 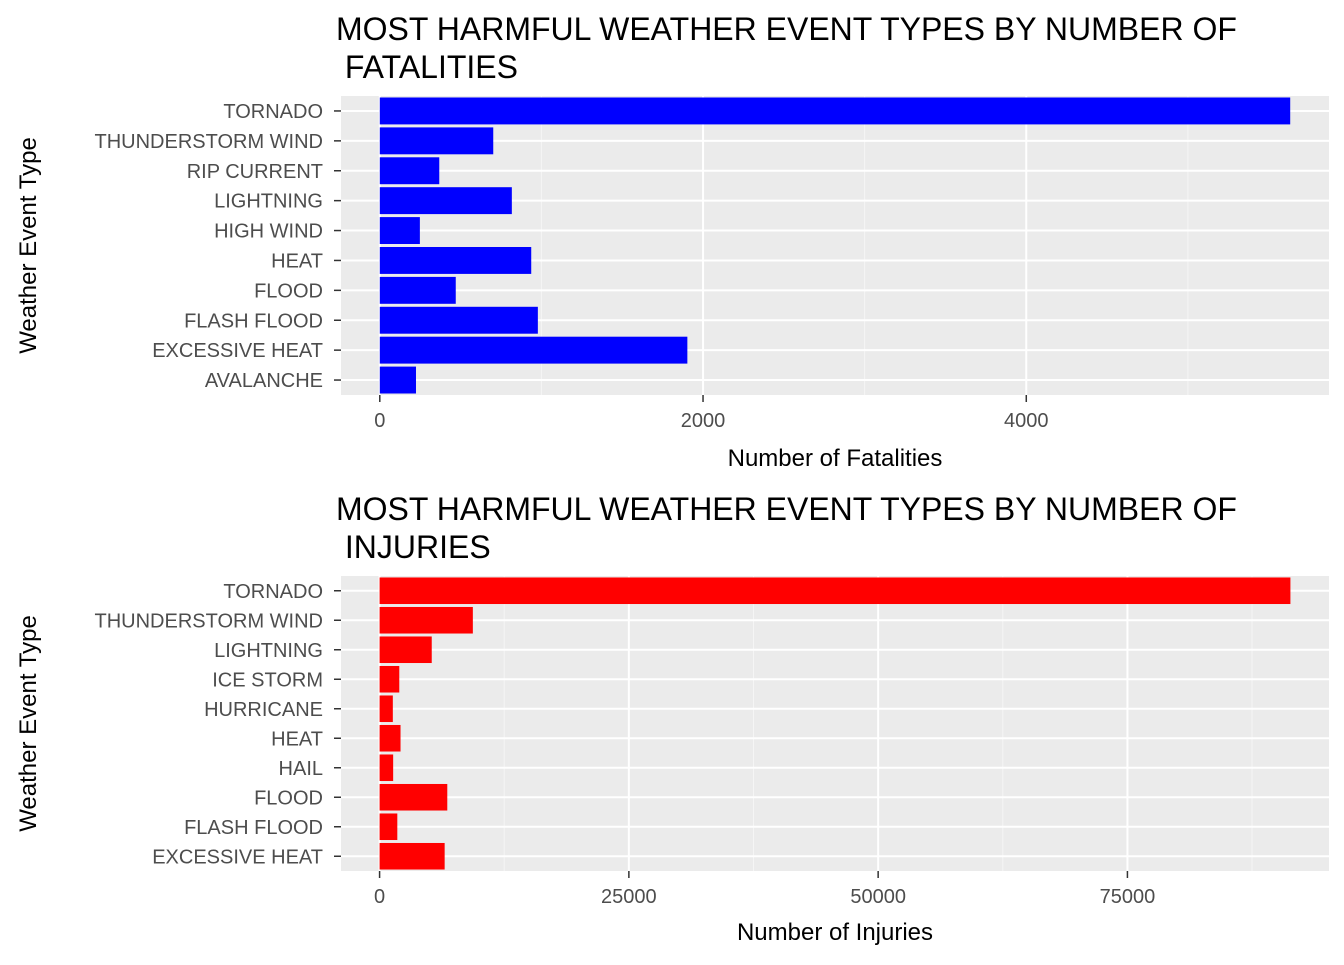 I want to click on x-tick-label: 75000, so click(x=1128, y=897).